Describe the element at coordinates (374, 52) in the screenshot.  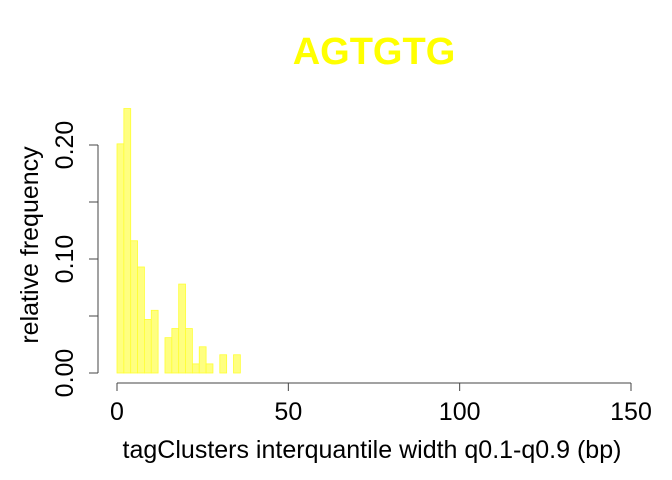
I see `chart-title: AGTGTG` at that location.